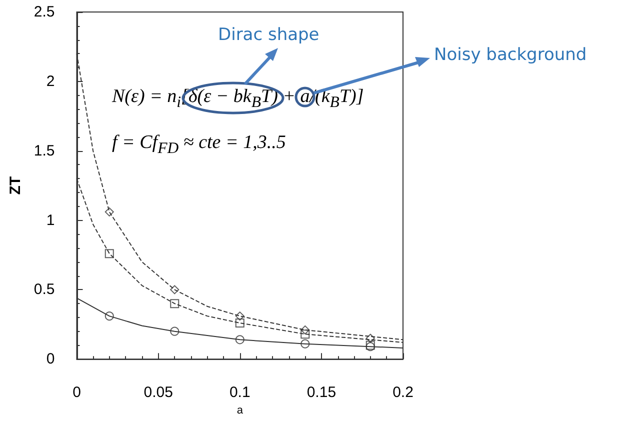 This screenshot has height=421, width=622. Describe the element at coordinates (510, 55) in the screenshot. I see `text: Noisy background` at that location.